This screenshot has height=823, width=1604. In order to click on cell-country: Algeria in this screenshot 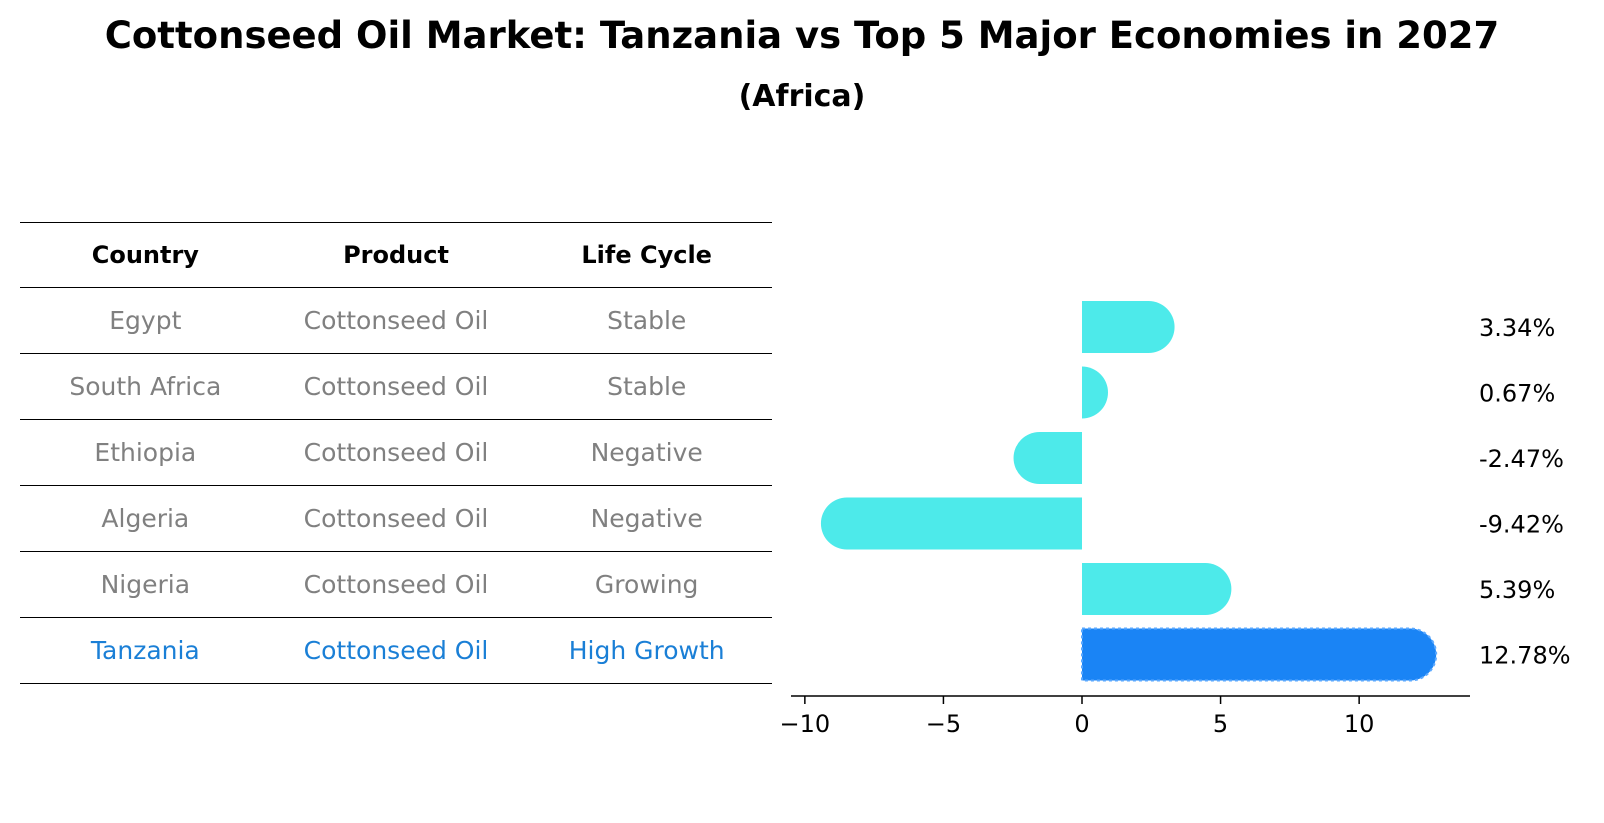, I will do `click(145, 518)`.